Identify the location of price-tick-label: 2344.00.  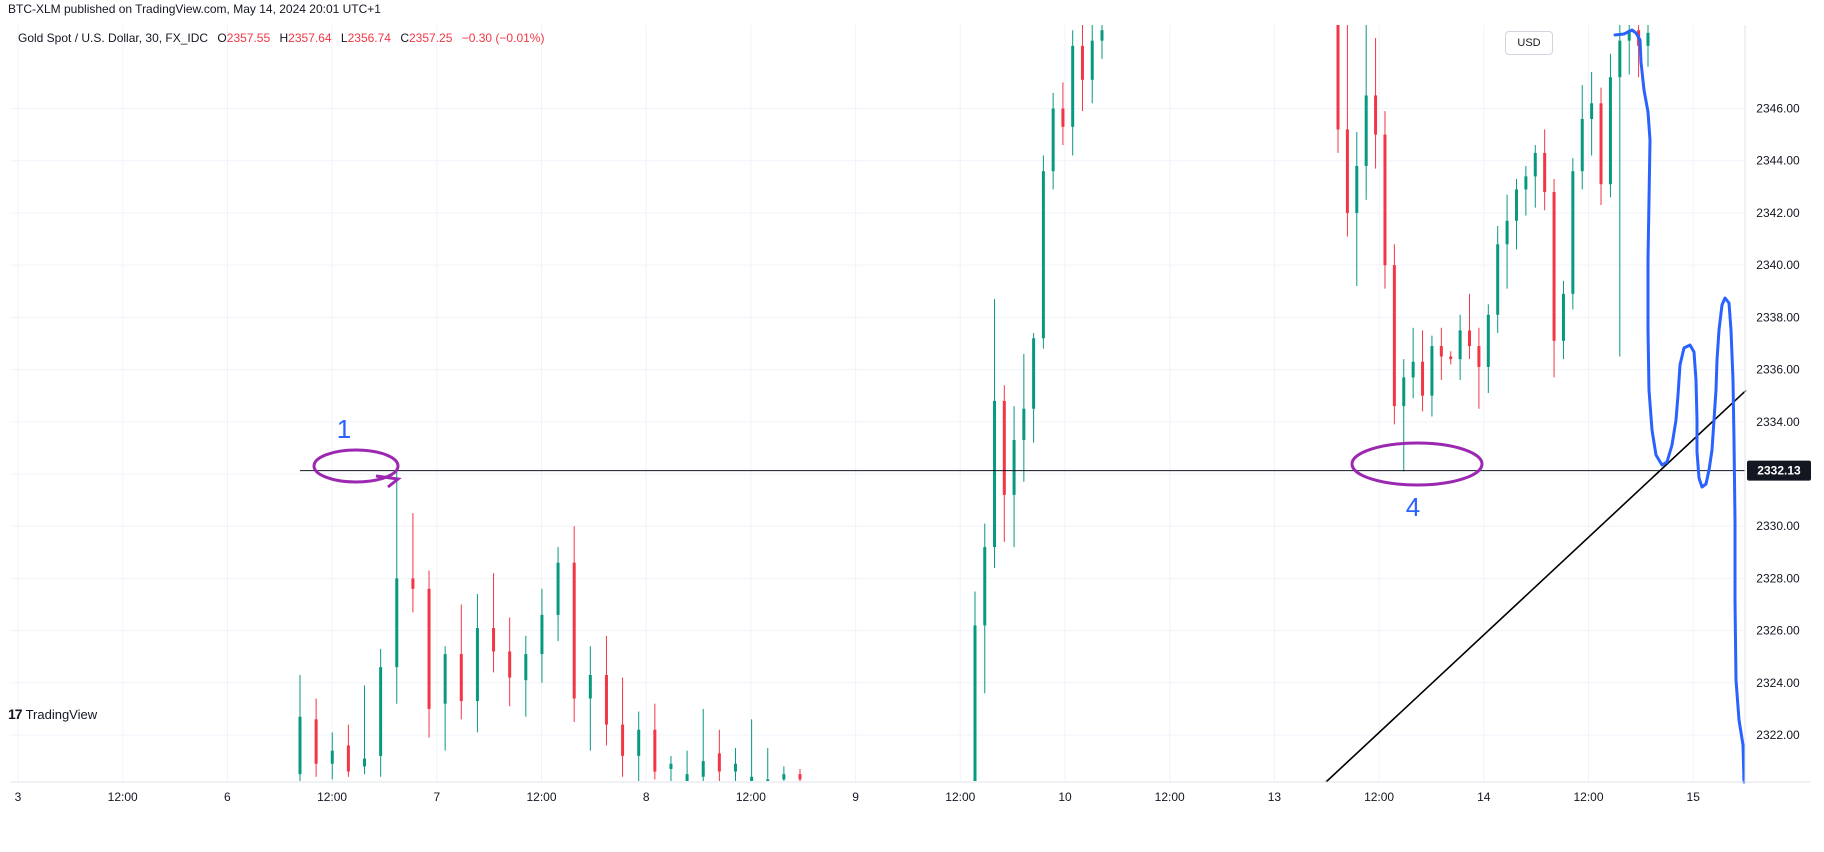
(1778, 161).